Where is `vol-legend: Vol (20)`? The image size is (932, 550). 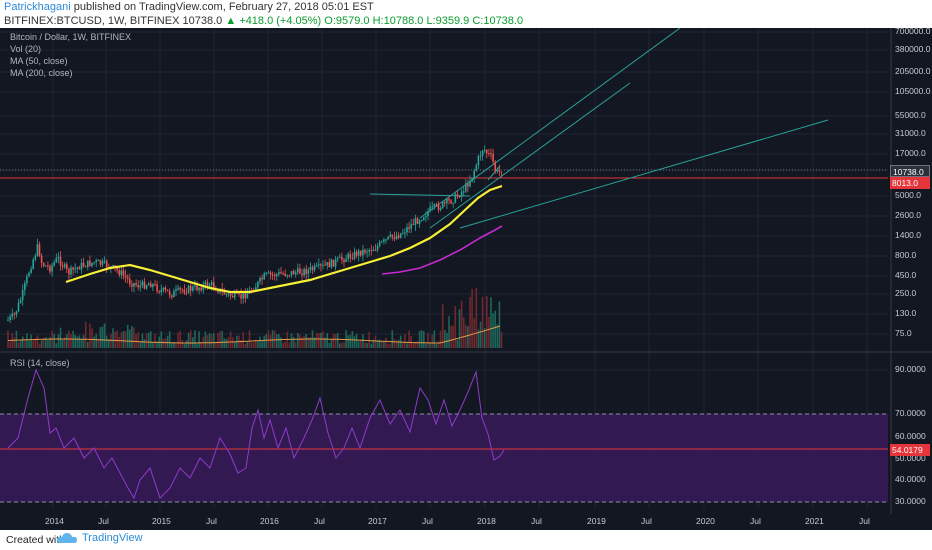
vol-legend: Vol (20) is located at coordinates (26, 49).